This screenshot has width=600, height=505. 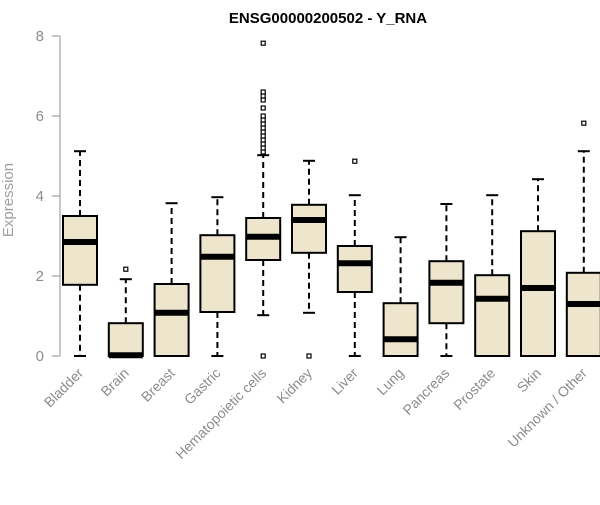 I want to click on x-category-label: Lung, so click(x=389, y=381).